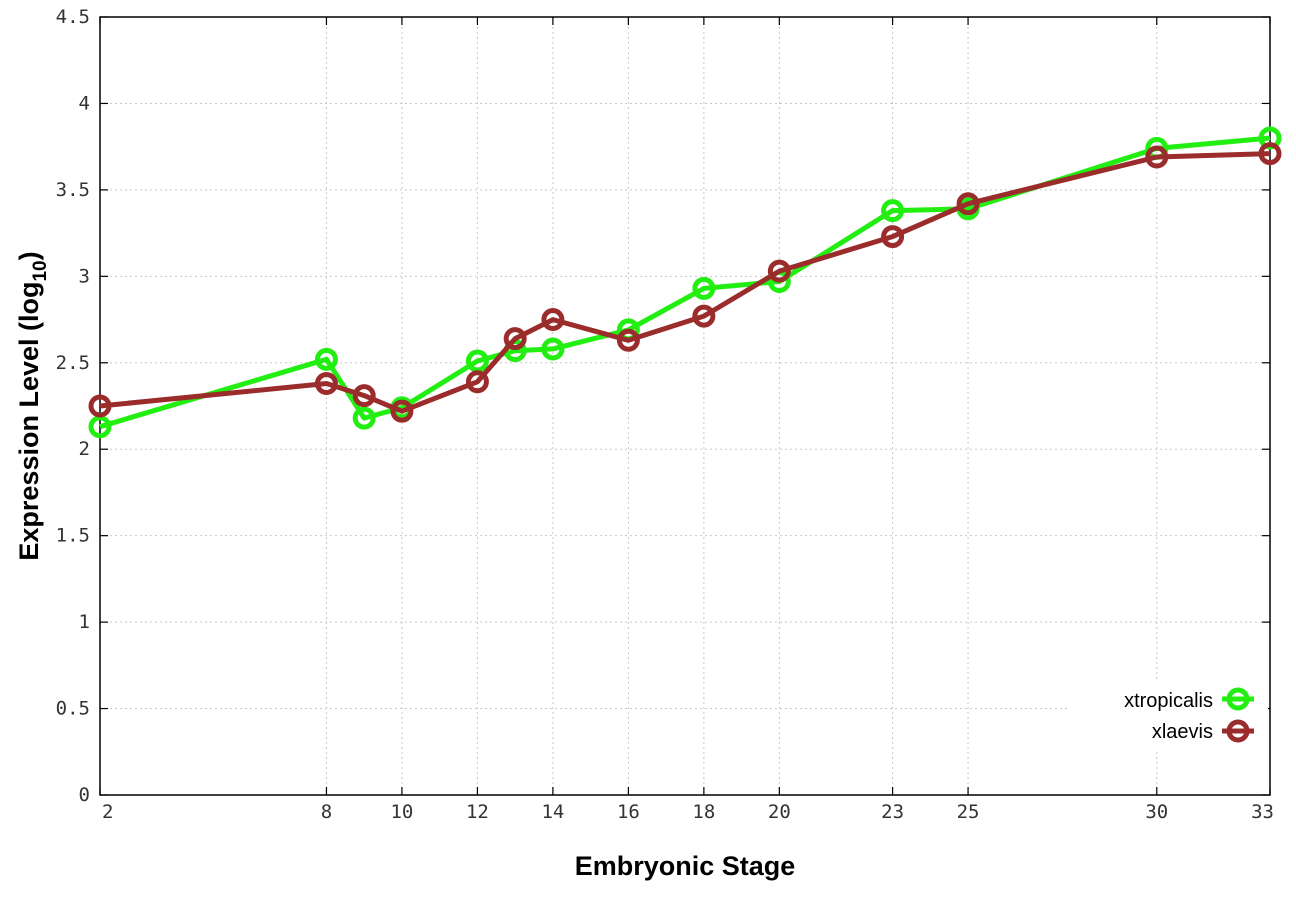 Image resolution: width=1296 pixels, height=907 pixels. Describe the element at coordinates (779, 812) in the screenshot. I see `x-tick-label: 20` at that location.